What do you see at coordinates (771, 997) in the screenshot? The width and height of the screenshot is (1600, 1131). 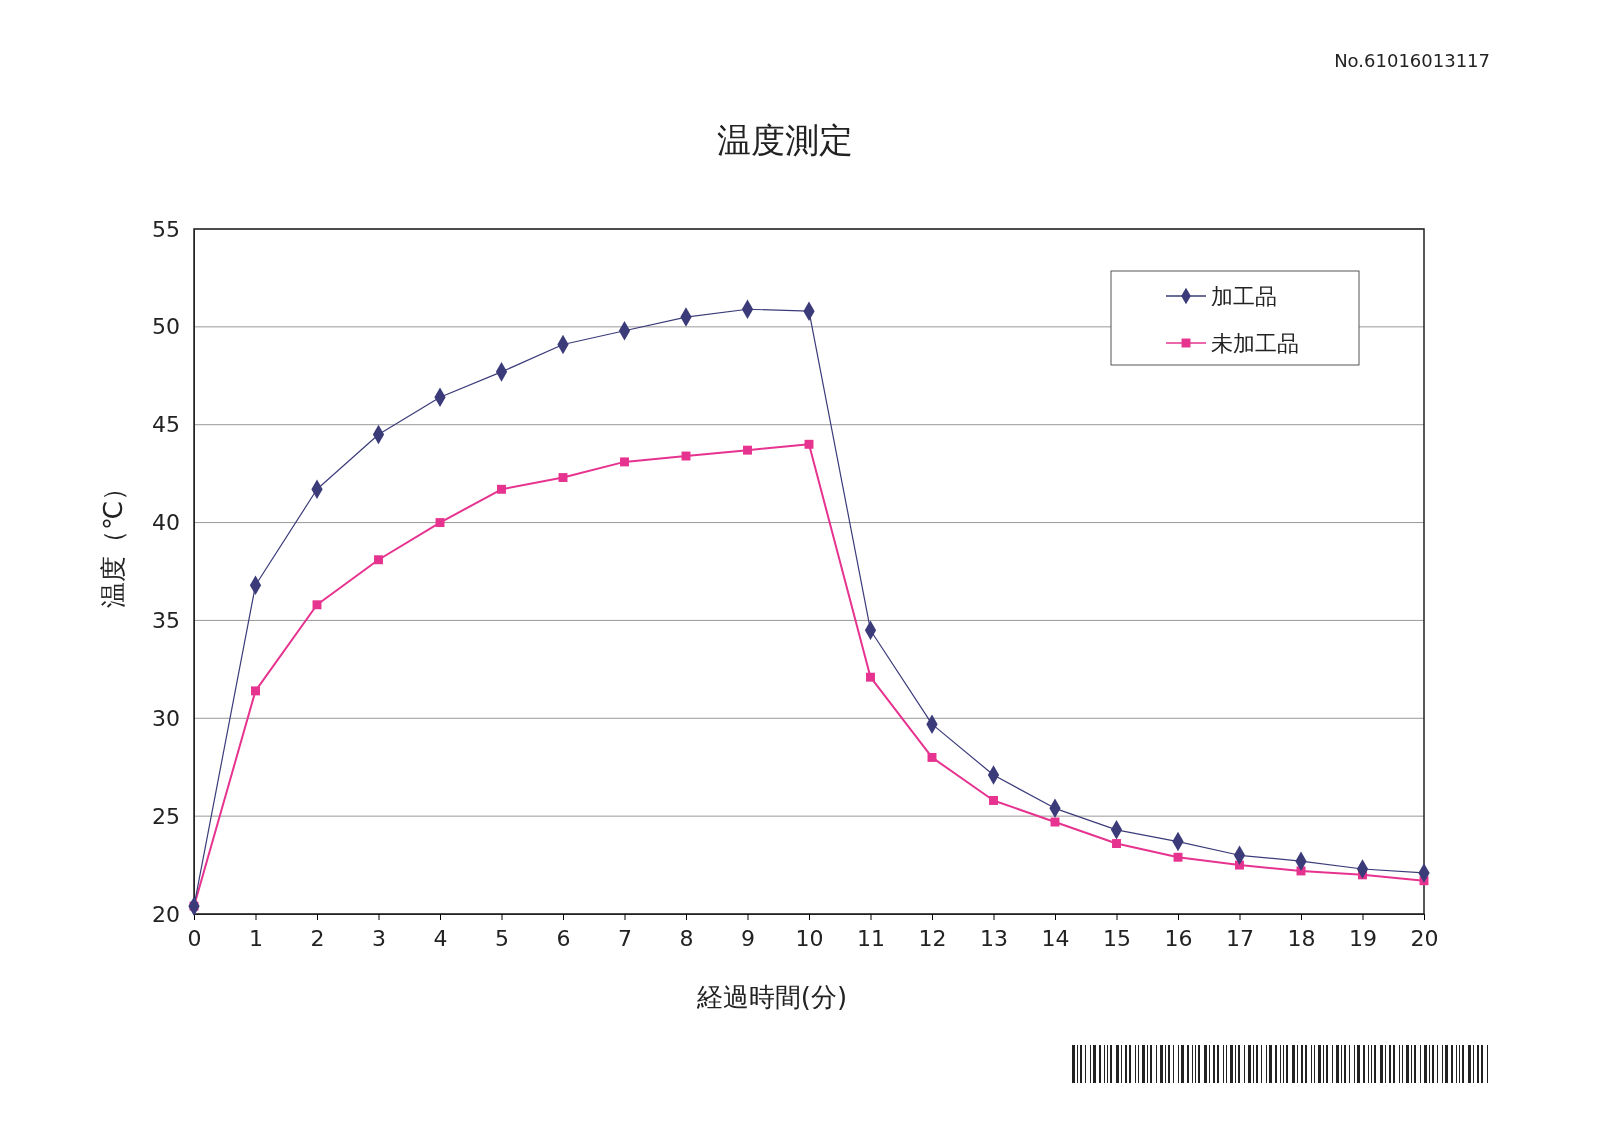 I see `x-axis-title: 経過時間(分)` at bounding box center [771, 997].